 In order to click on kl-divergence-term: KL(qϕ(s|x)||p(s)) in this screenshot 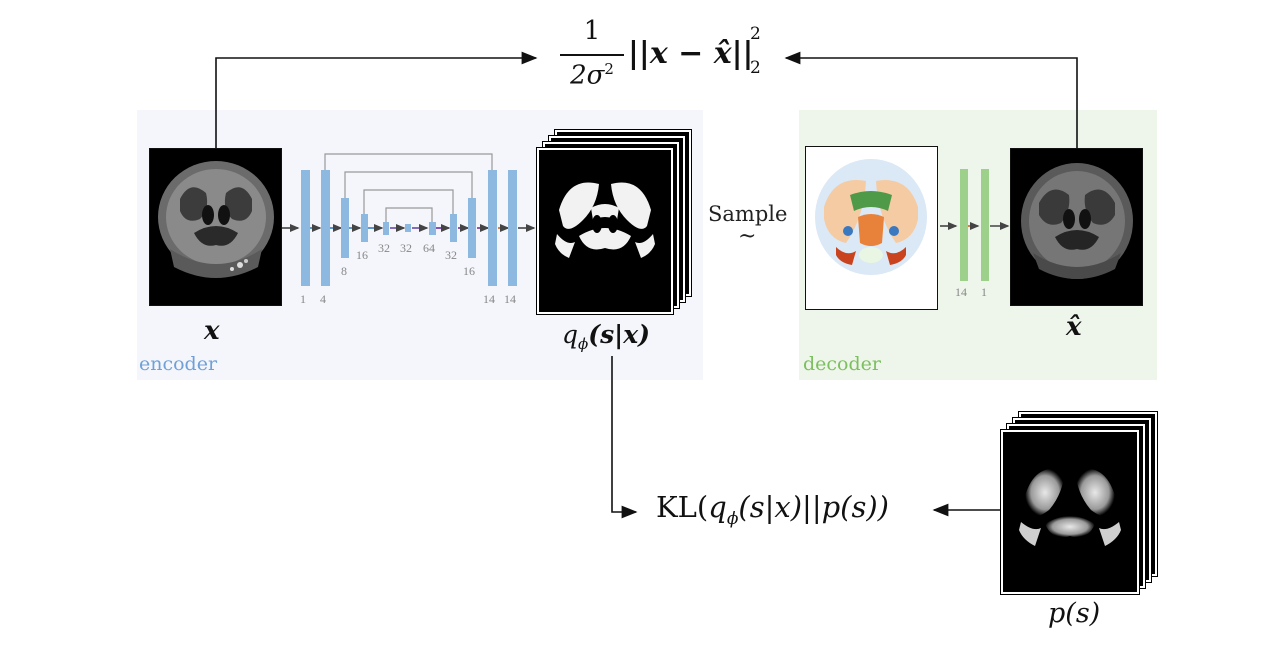, I will do `click(772, 509)`.